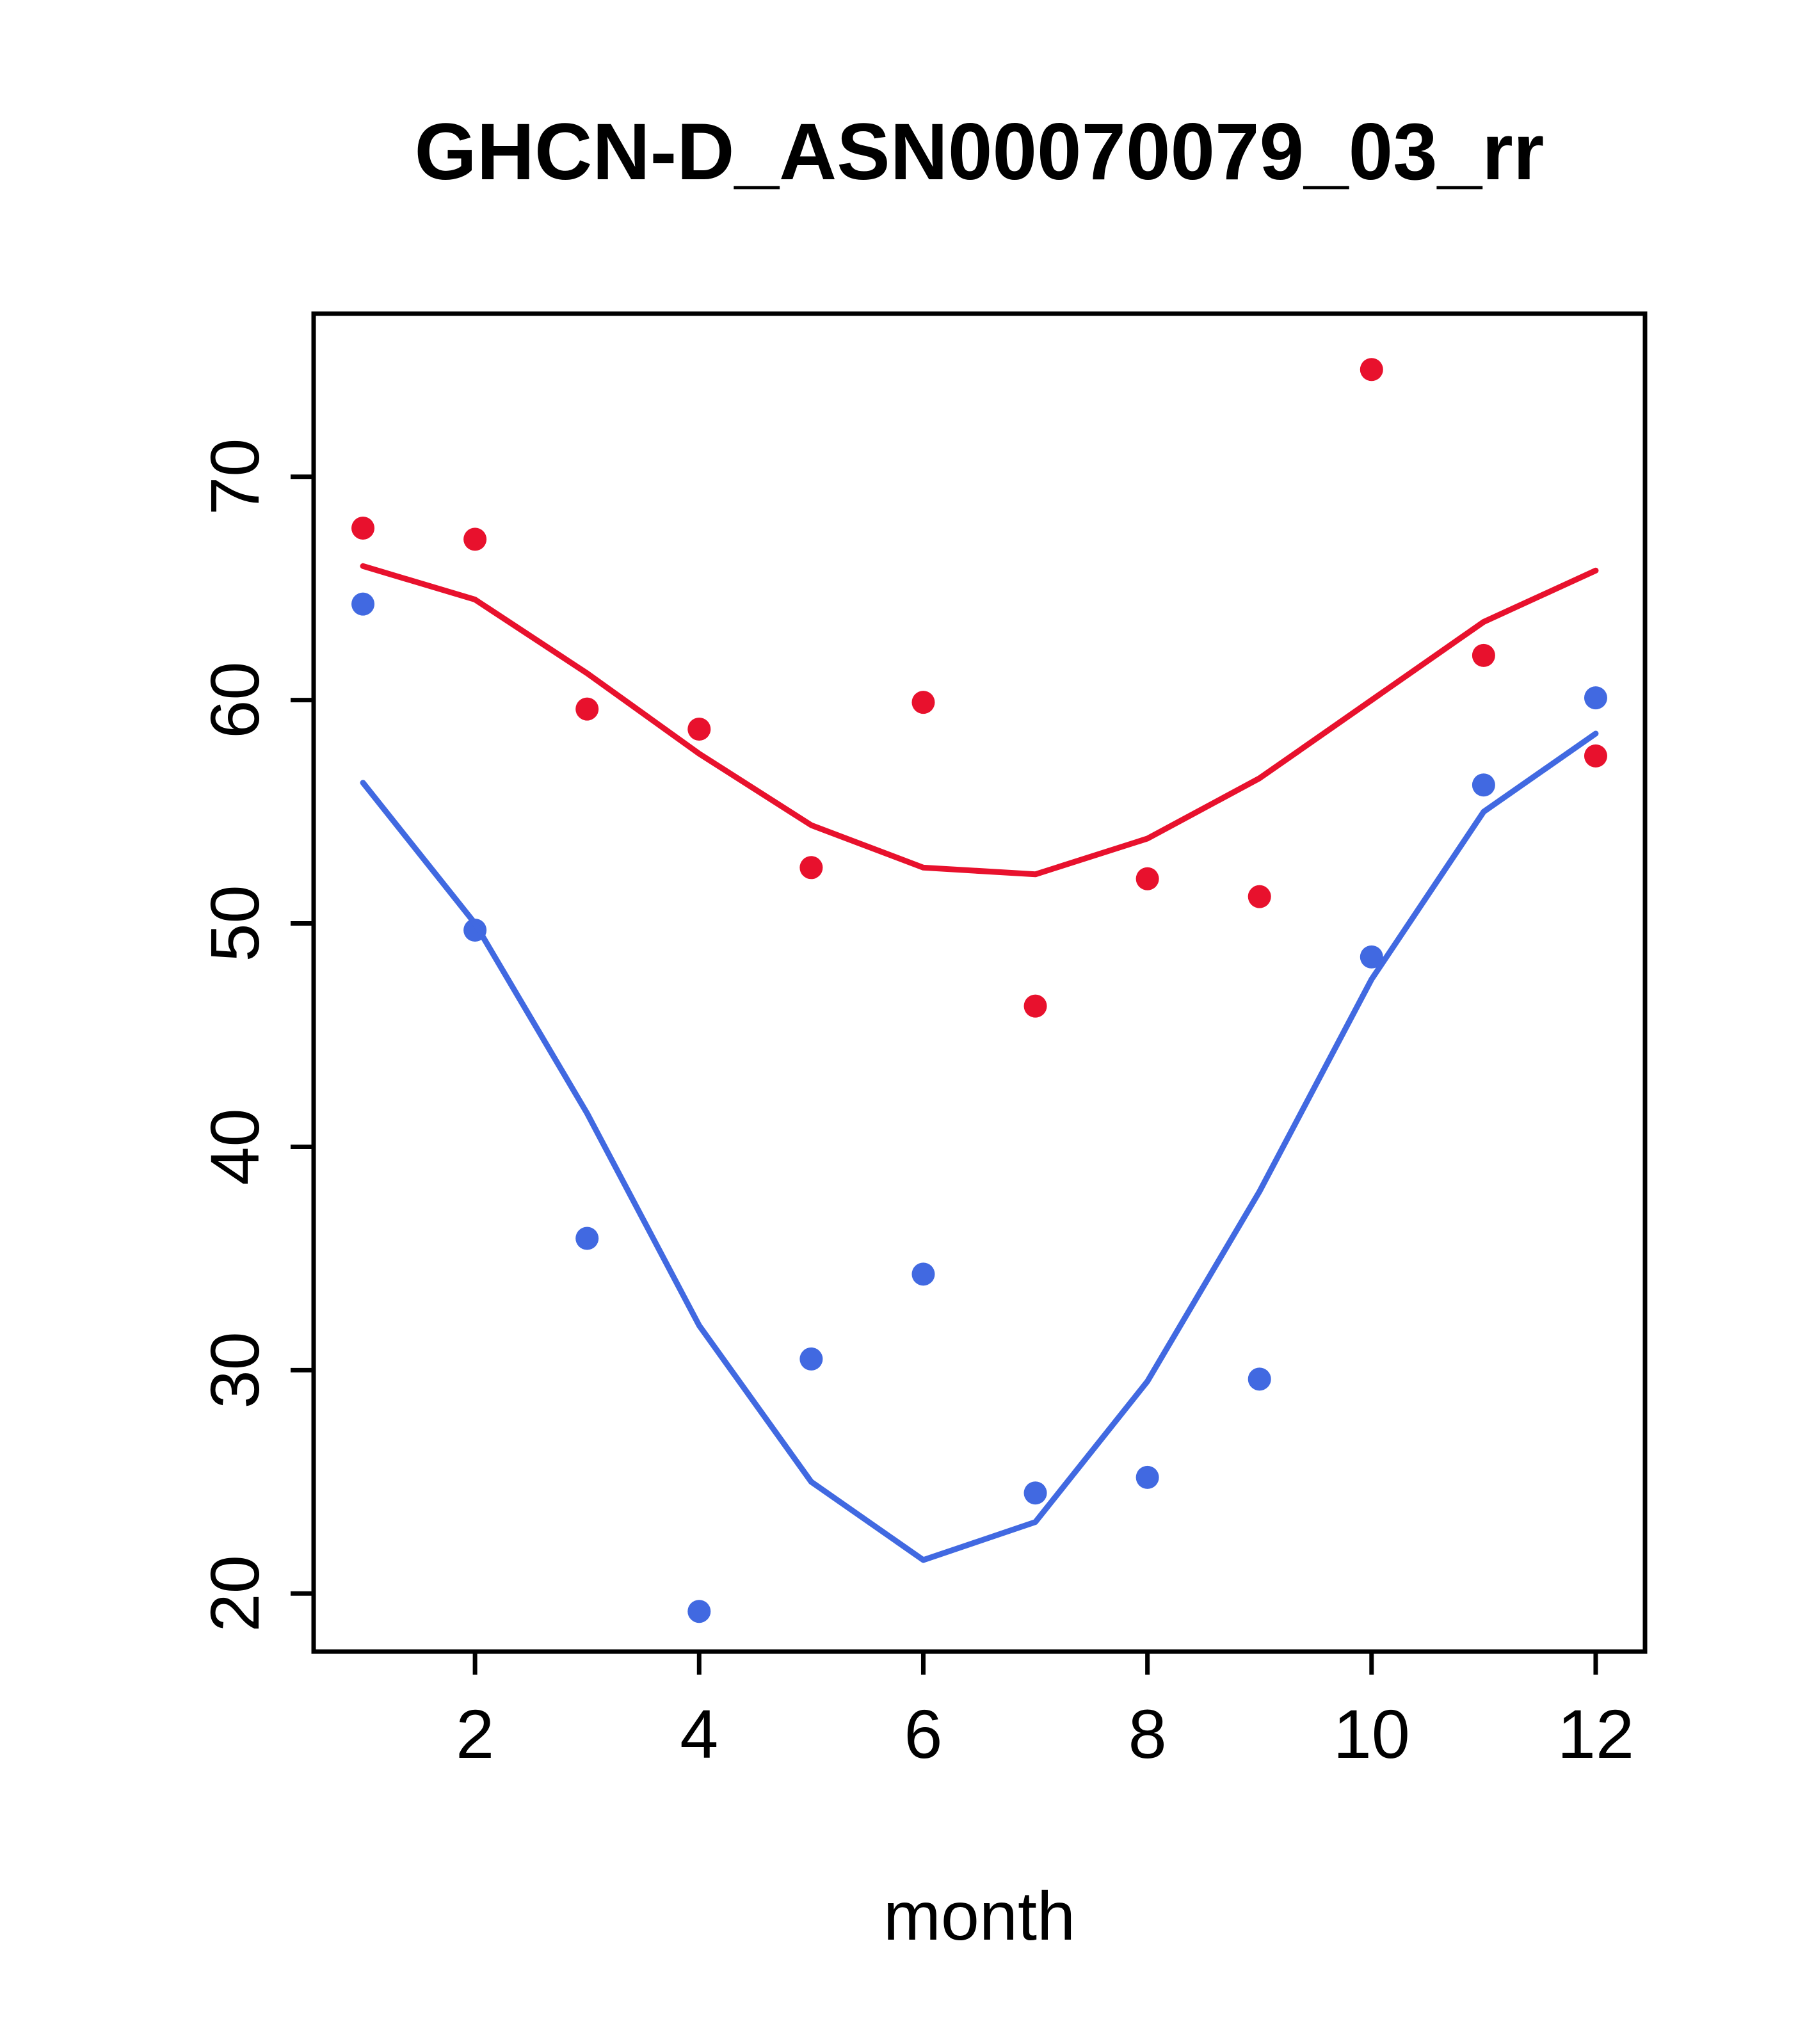 The image size is (1814, 2044). I want to click on red-smooth-line, so click(979, 720).